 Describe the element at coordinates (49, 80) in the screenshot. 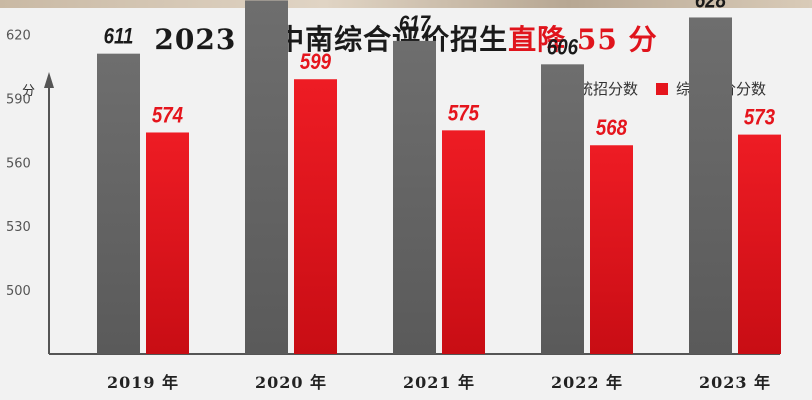

I see `y-axis-arrow` at that location.